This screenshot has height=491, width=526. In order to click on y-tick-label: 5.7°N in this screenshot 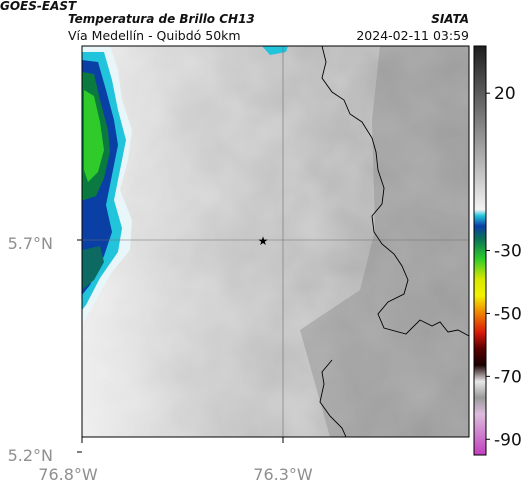, I will do `click(30, 243)`.